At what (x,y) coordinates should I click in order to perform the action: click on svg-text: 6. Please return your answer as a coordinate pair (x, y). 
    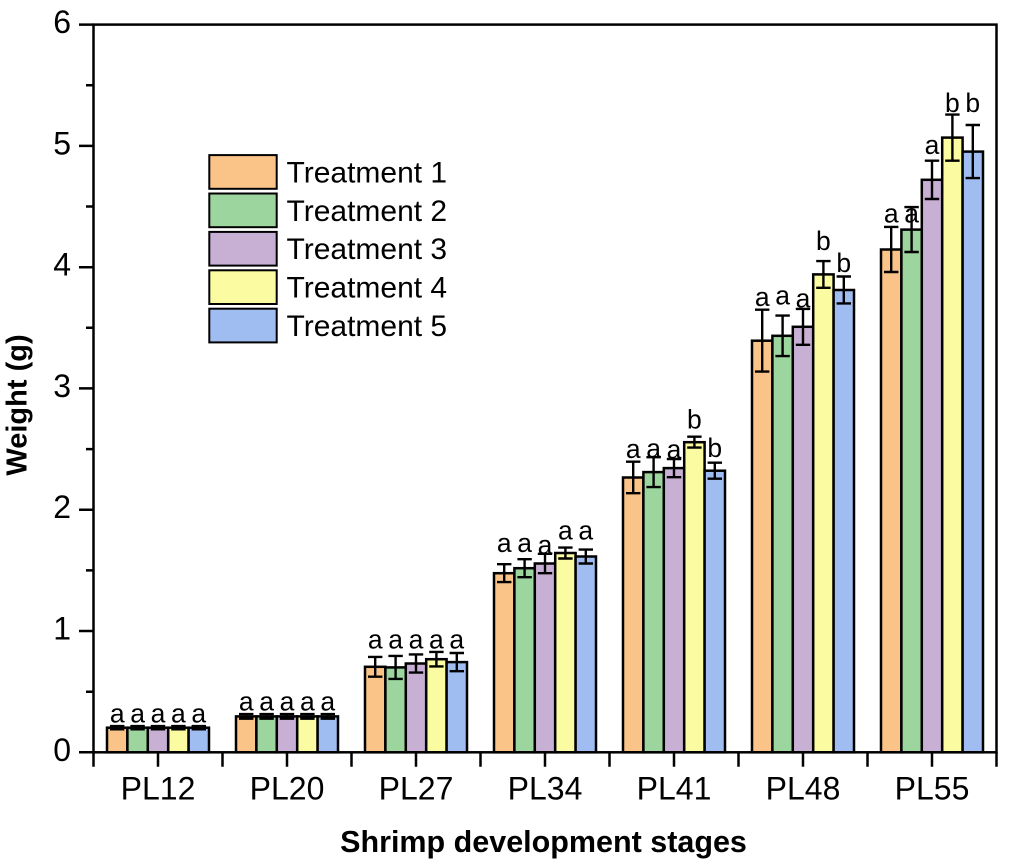
    Looking at the image, I should click on (62, 22).